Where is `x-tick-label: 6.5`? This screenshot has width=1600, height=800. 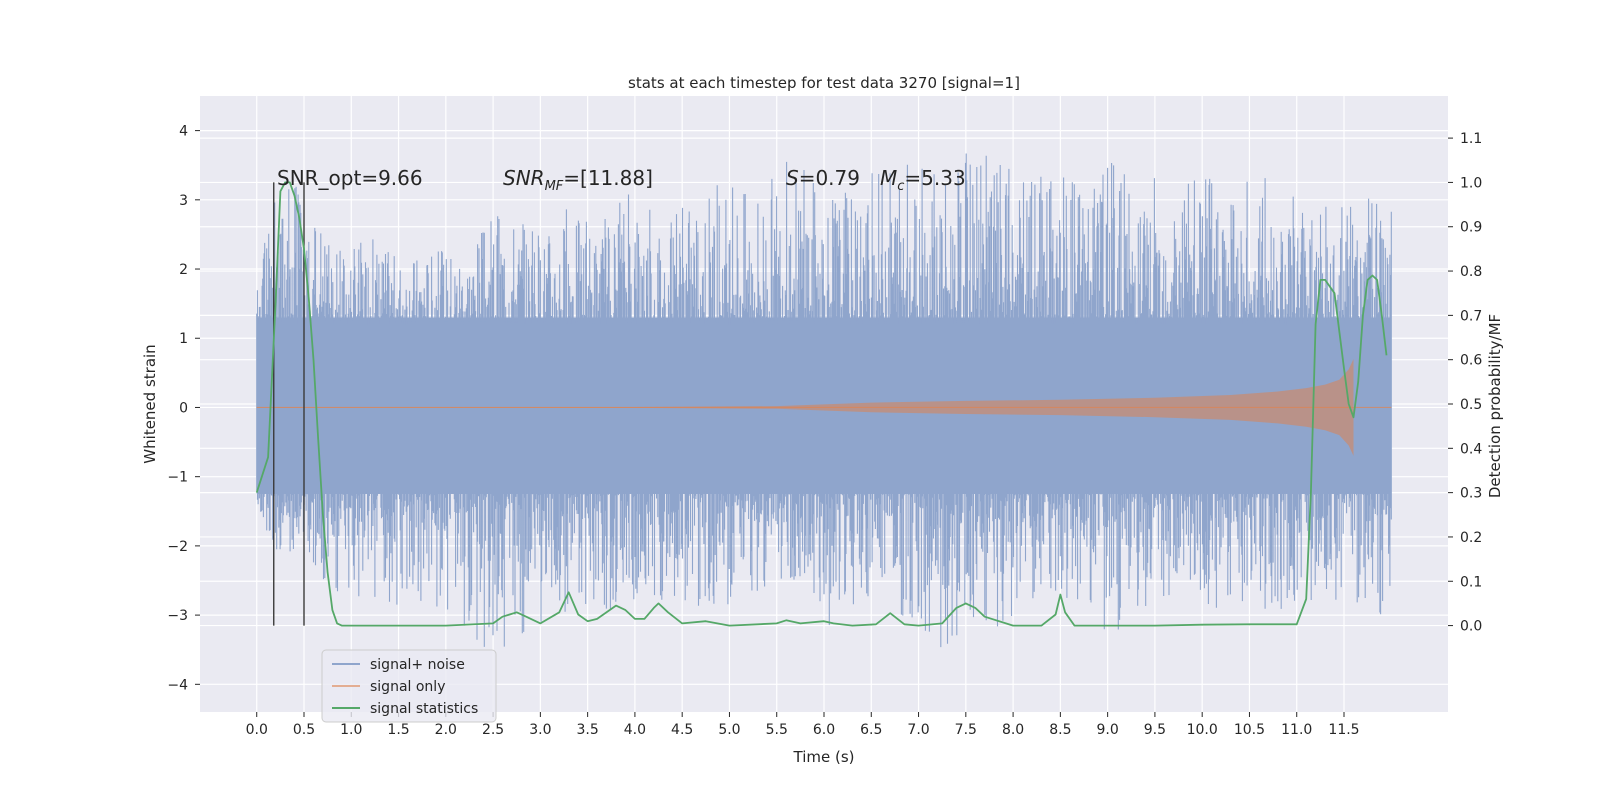
x-tick-label: 6.5 is located at coordinates (871, 730).